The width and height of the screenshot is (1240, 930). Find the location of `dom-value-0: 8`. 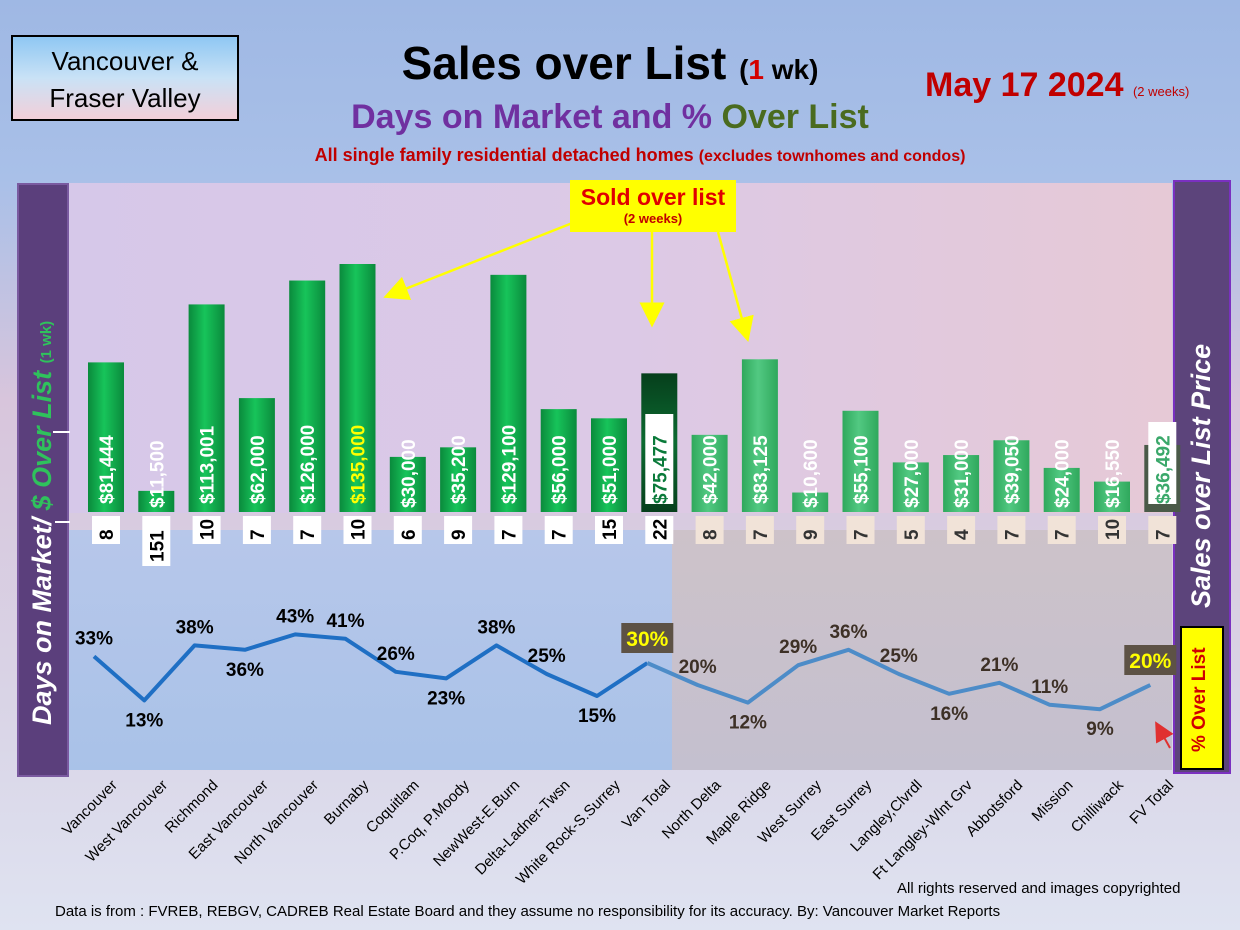

dom-value-0: 8 is located at coordinates (107, 534).